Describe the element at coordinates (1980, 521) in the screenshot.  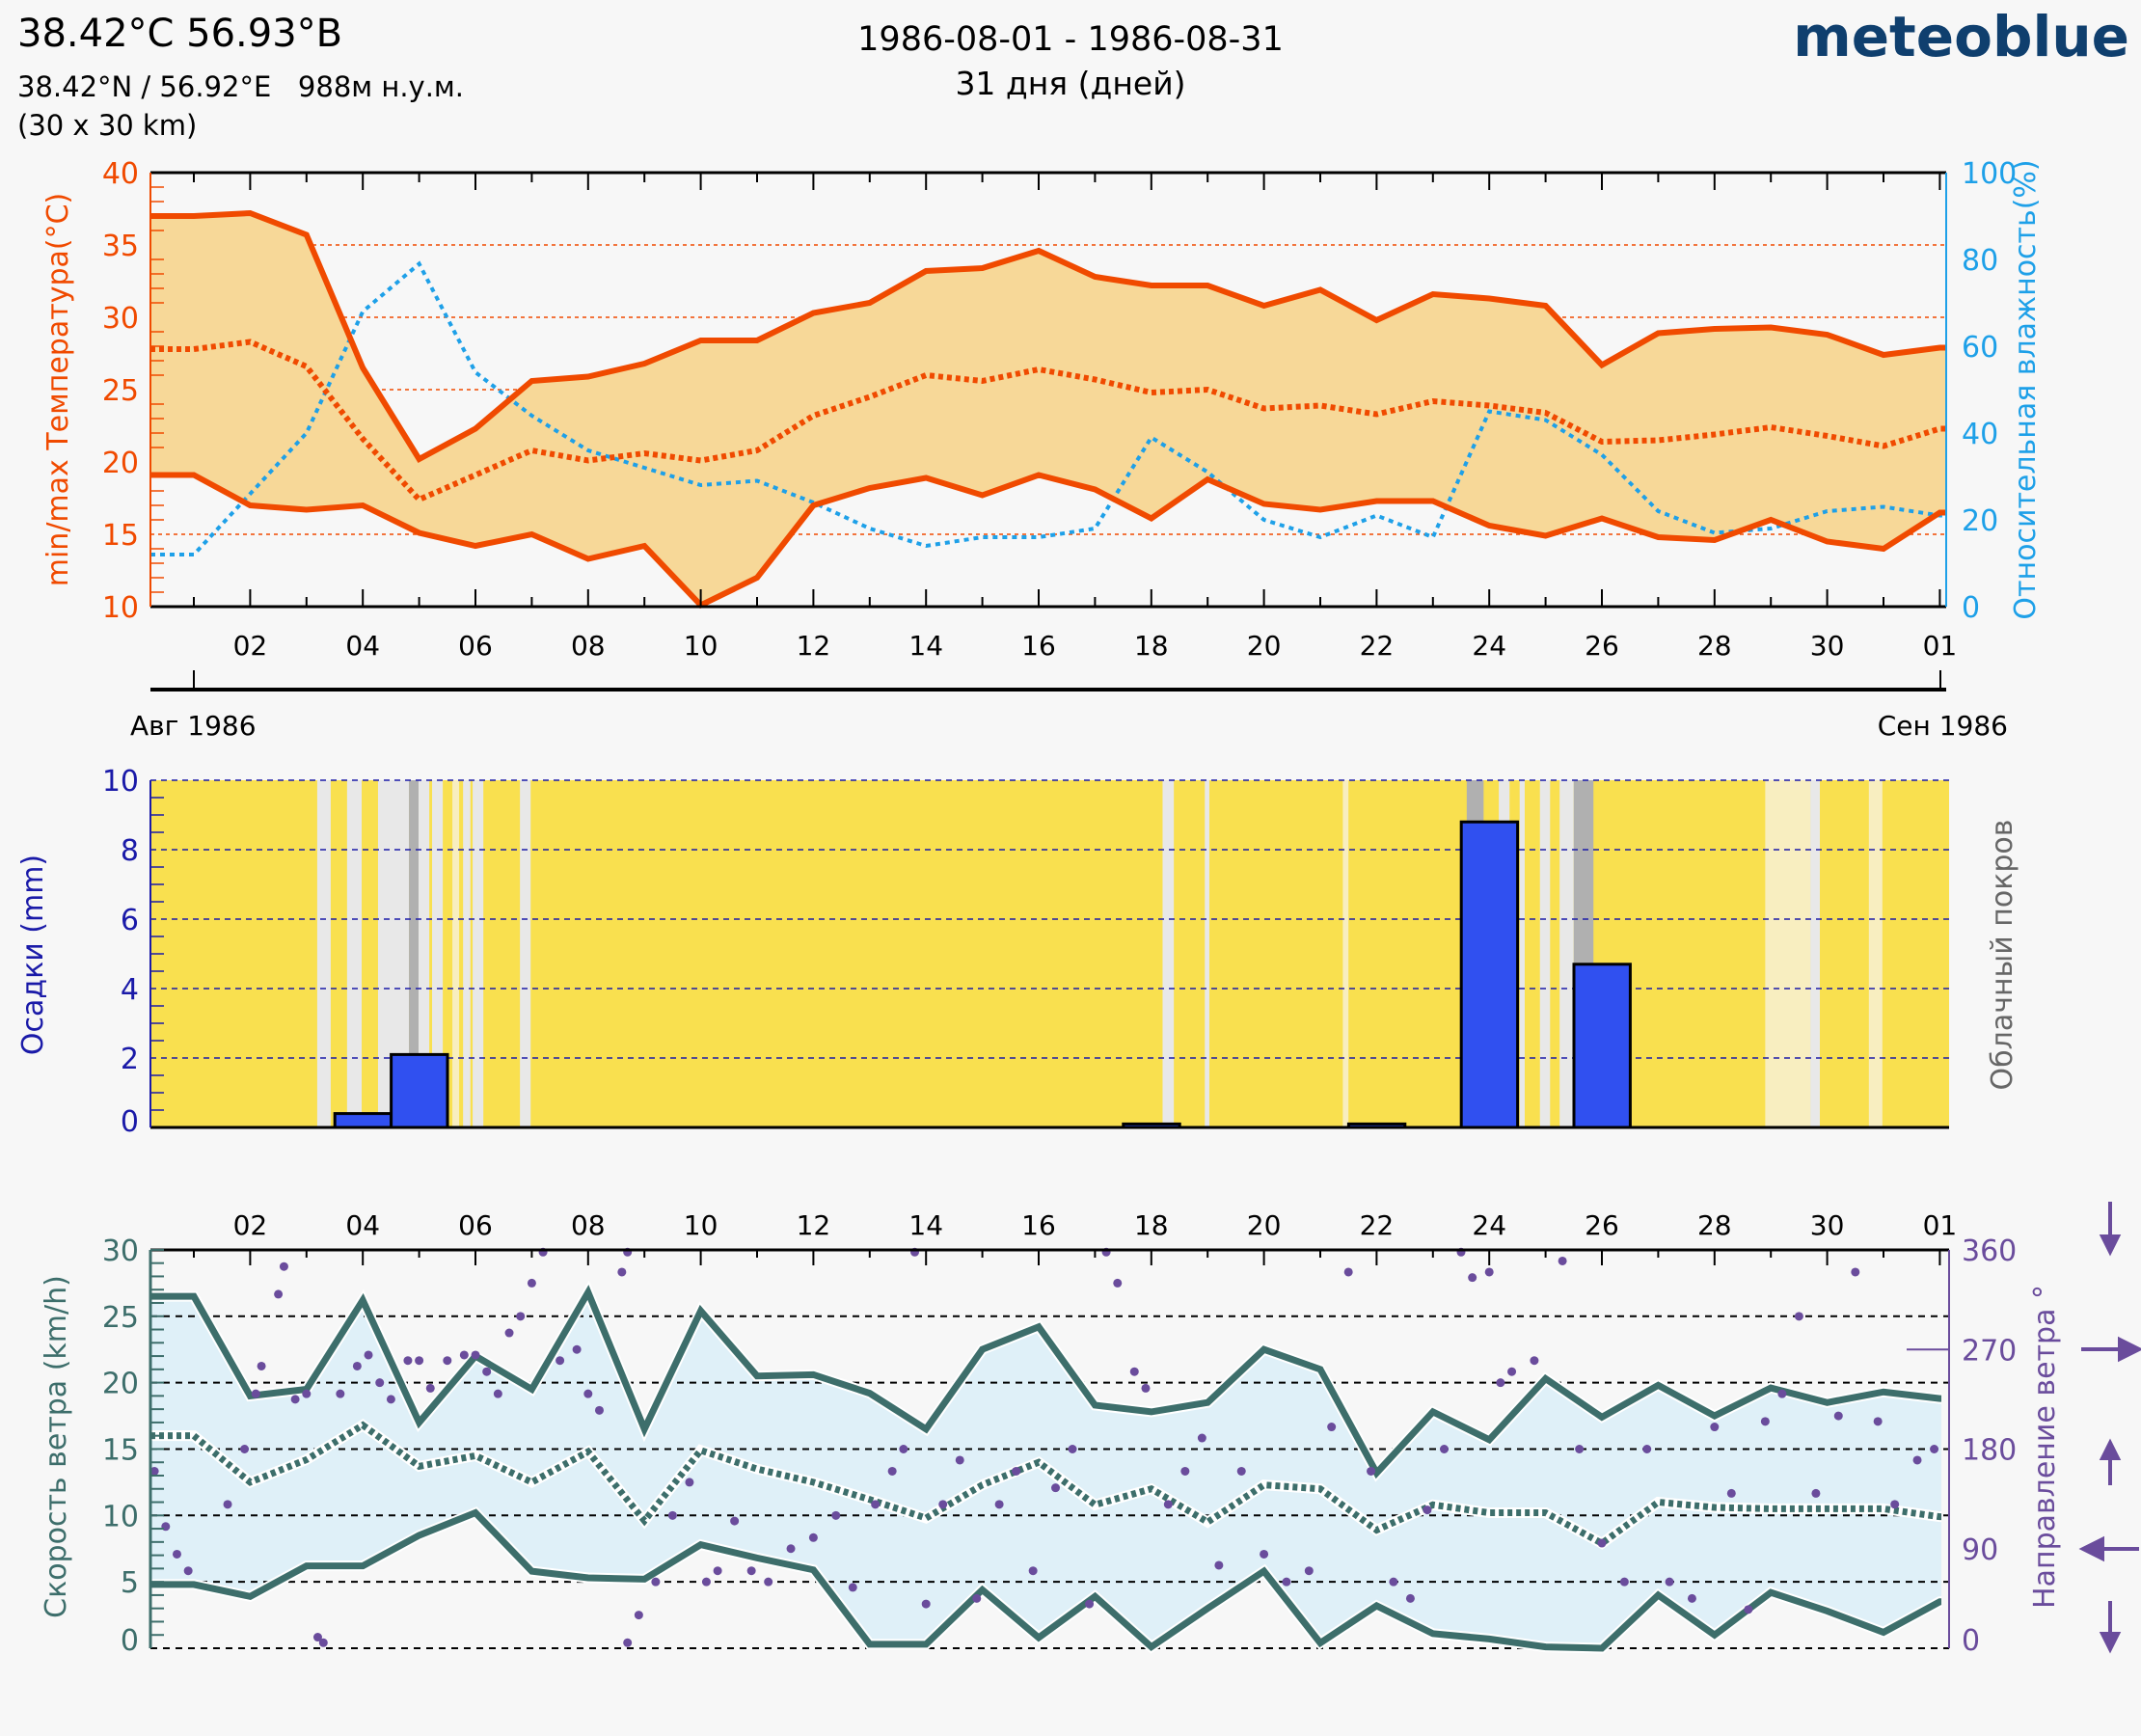
I see `humidity-tick-label: 20` at that location.